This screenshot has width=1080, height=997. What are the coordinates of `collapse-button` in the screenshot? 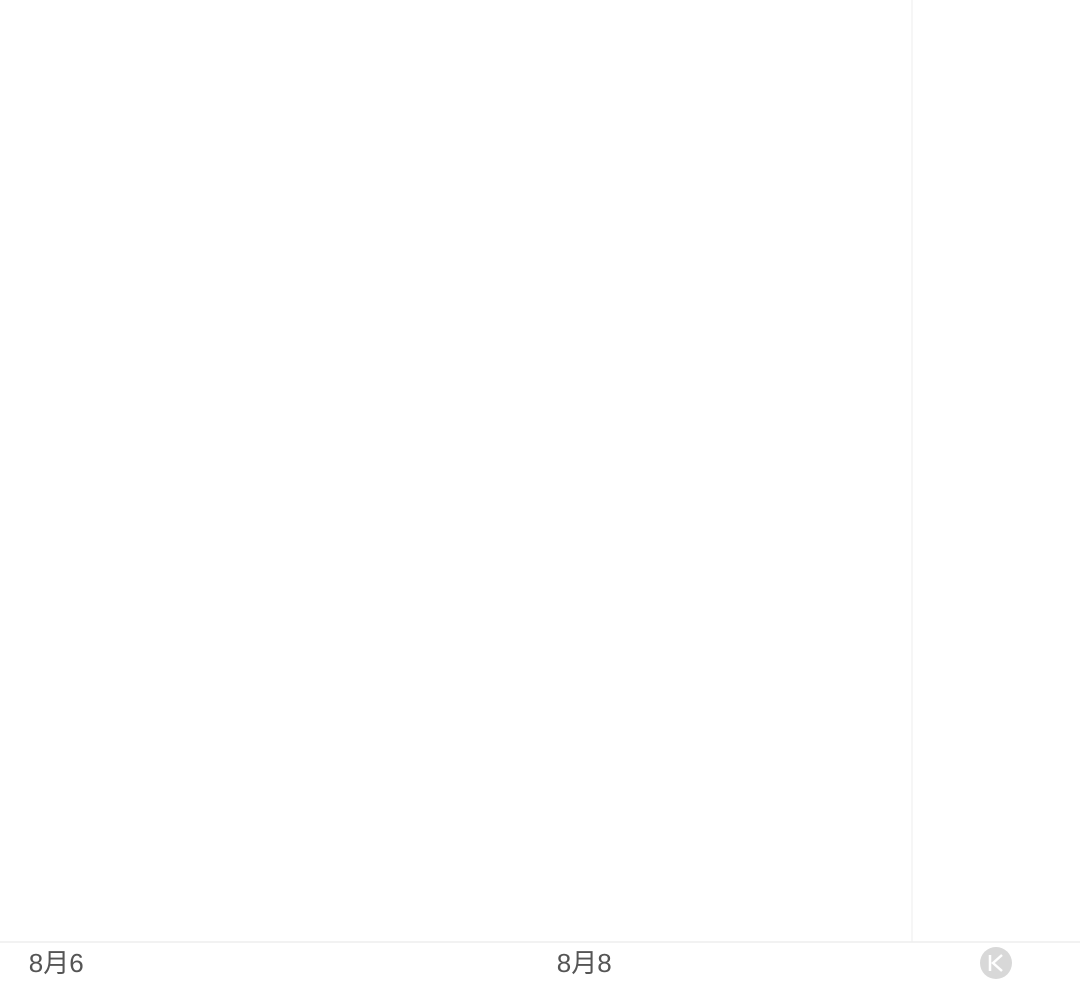 It's located at (996, 963).